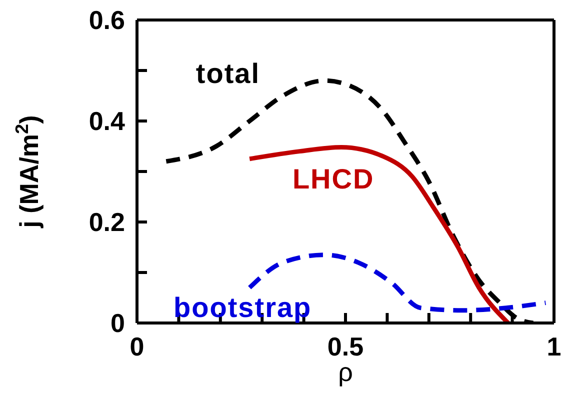  Describe the element at coordinates (243, 308) in the screenshot. I see `series-label: bootstrap` at that location.